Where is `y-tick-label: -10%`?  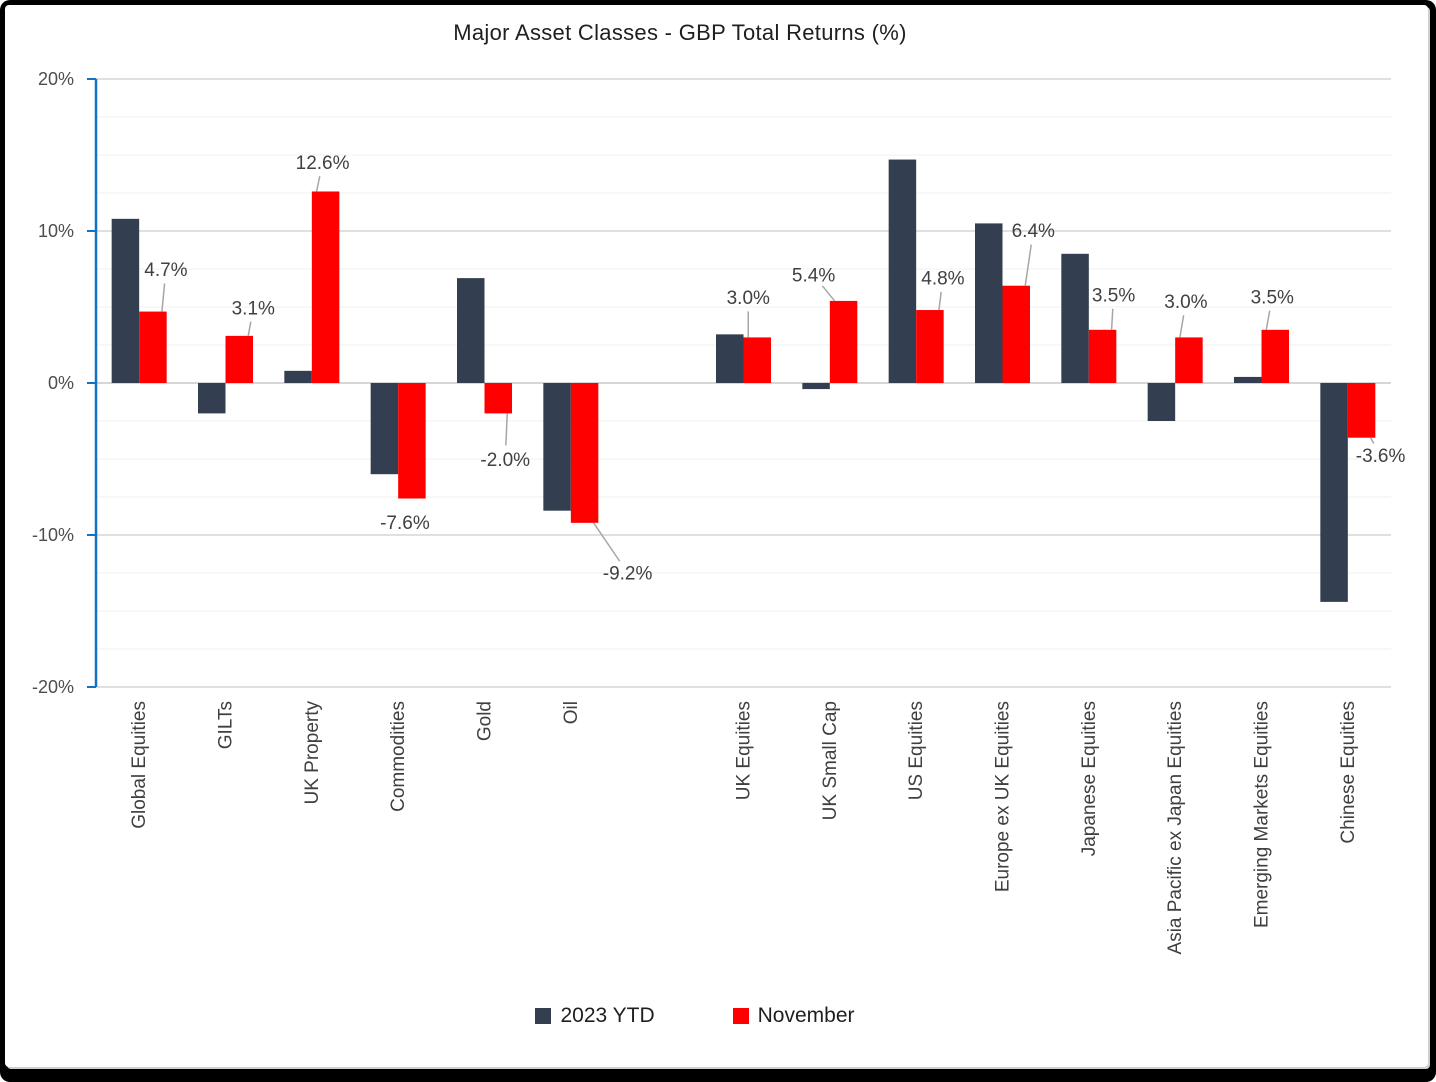 y-tick-label: -10% is located at coordinates (53, 535).